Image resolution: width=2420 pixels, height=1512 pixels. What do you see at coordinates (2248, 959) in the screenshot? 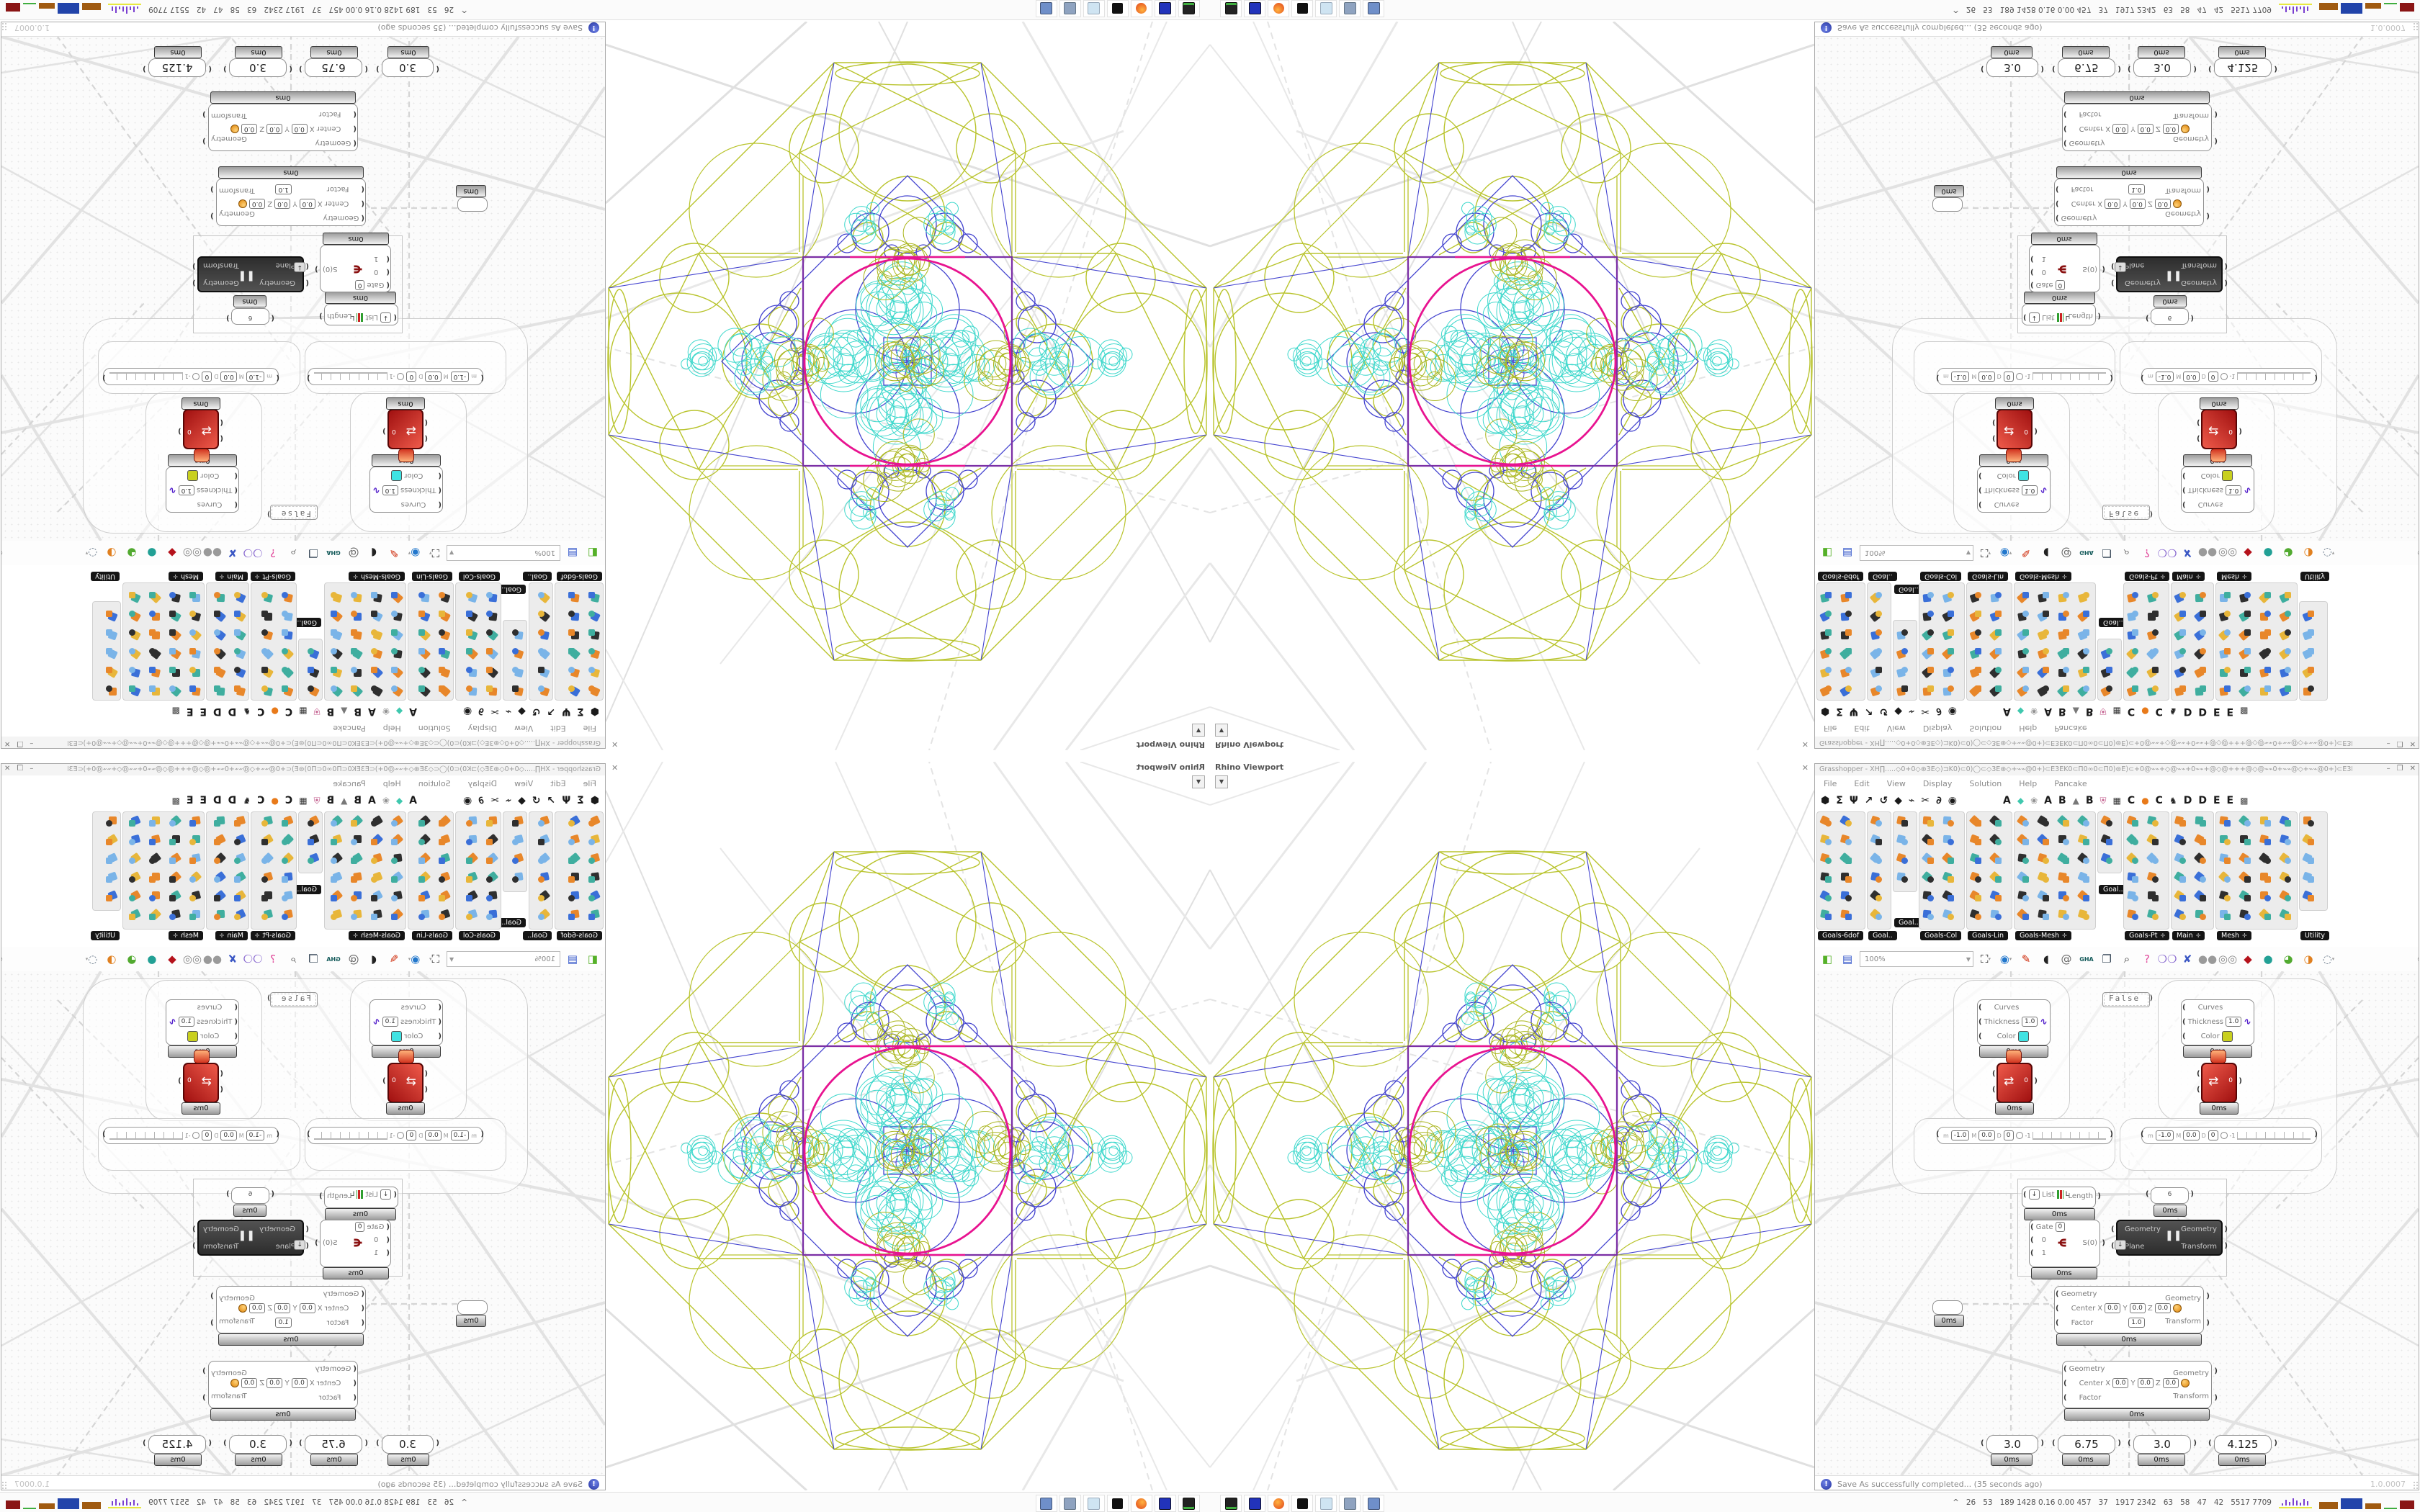
I see `red-gem-icon: ◆` at bounding box center [2248, 959].